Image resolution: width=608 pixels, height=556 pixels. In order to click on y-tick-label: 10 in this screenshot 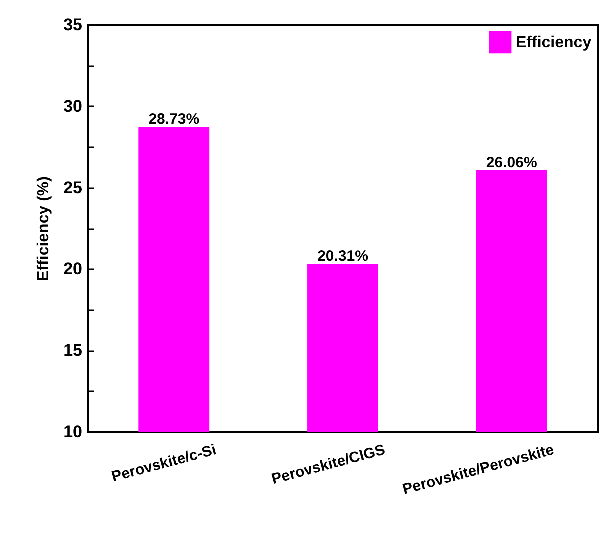, I will do `click(73, 432)`.